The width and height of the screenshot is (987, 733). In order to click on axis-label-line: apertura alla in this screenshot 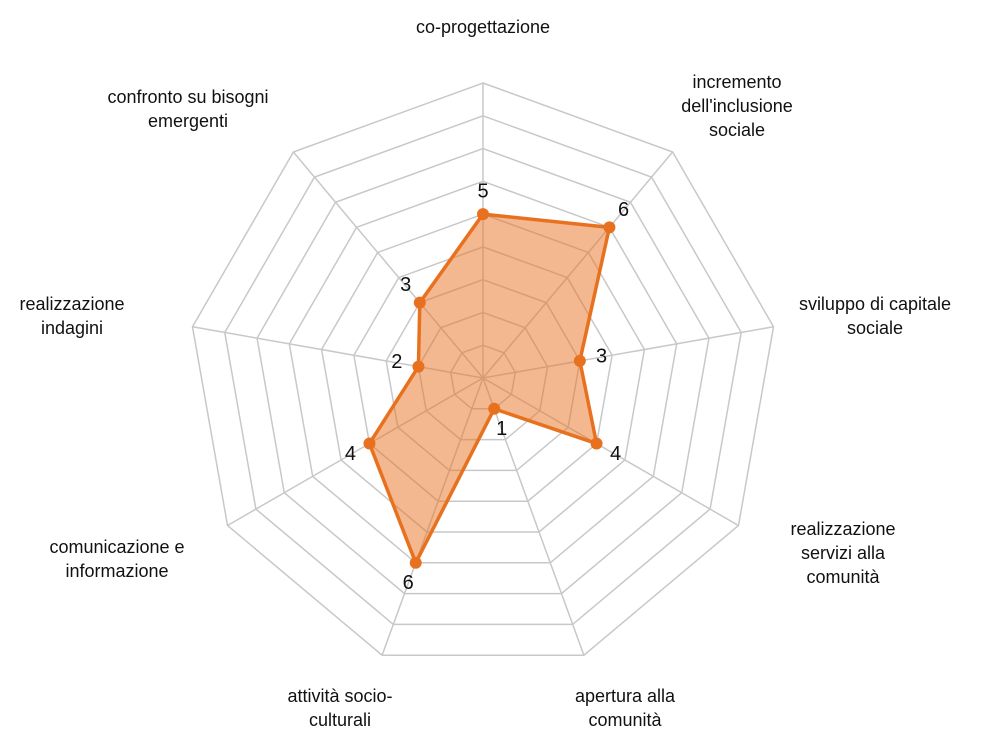, I will do `click(625, 696)`.